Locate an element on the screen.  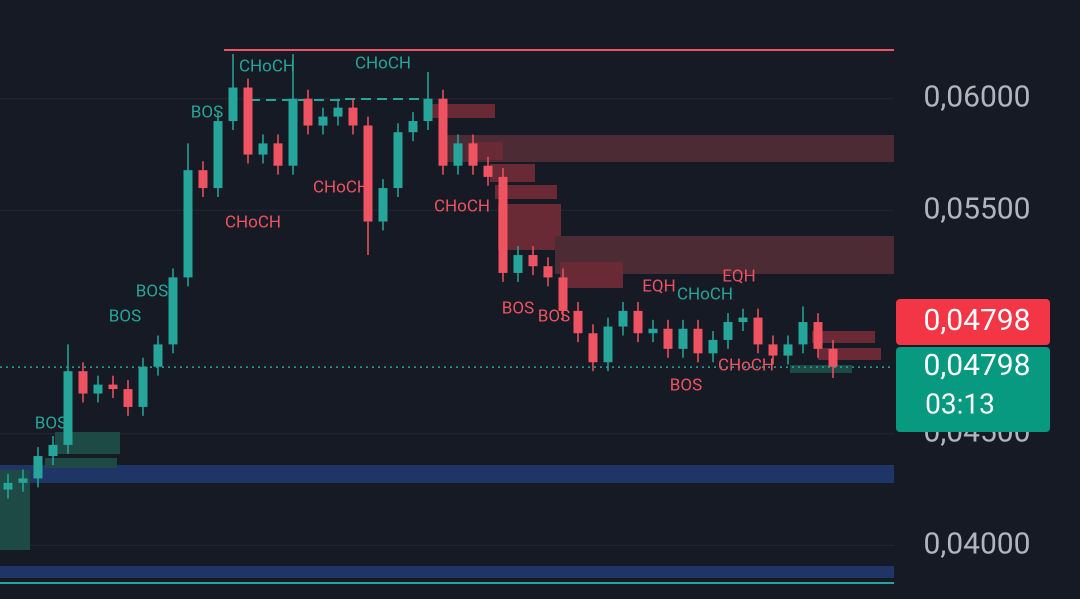
y-tick-label: 0,04000 is located at coordinates (976, 543).